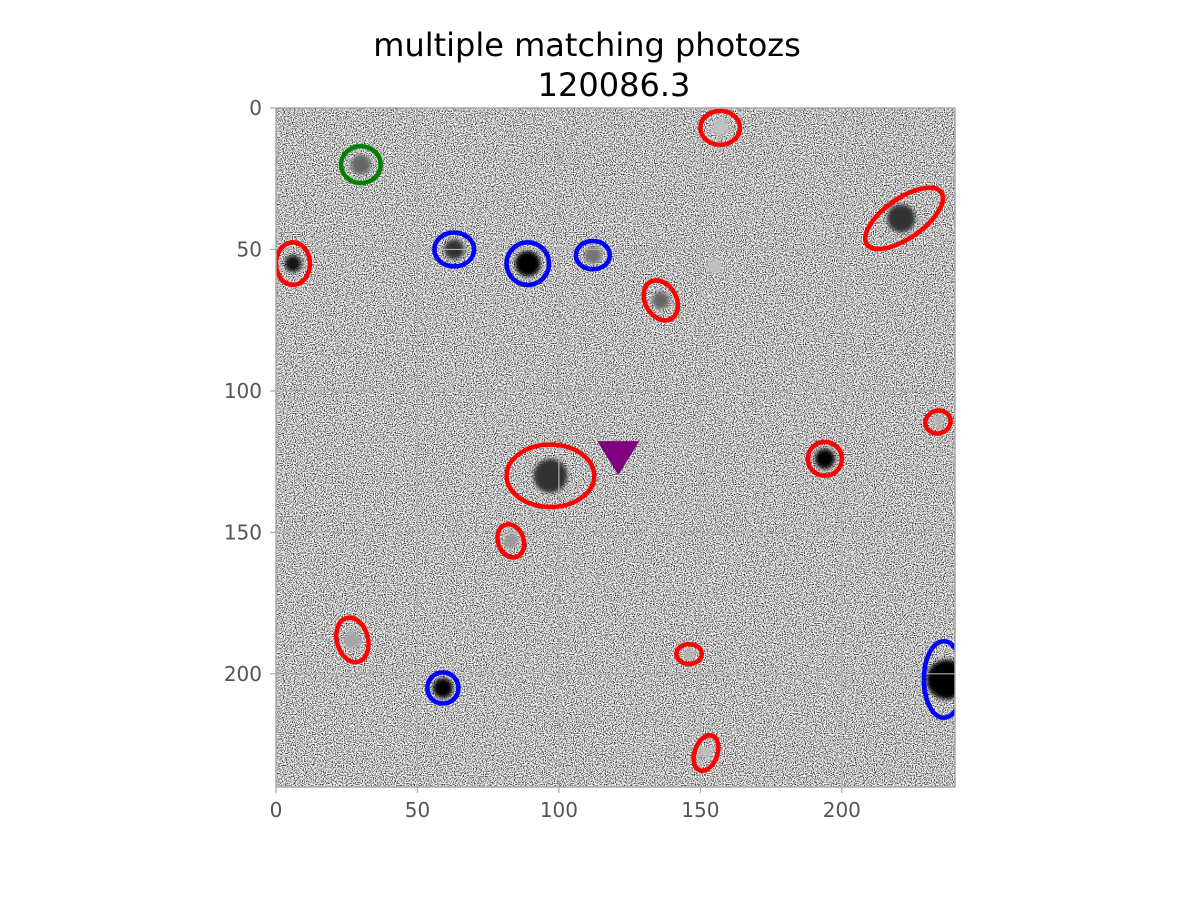  What do you see at coordinates (700, 810) in the screenshot?
I see `x-tick-label-3: 150` at bounding box center [700, 810].